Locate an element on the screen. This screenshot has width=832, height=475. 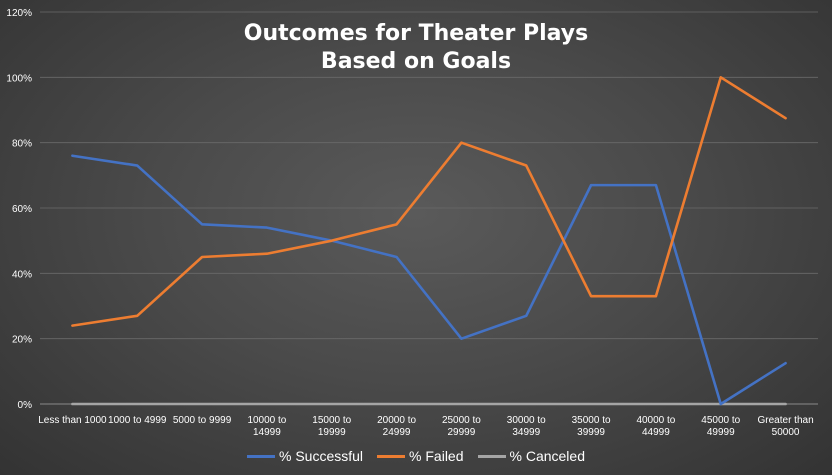
x-tick-label: 5000 to 9999 is located at coordinates (202, 420).